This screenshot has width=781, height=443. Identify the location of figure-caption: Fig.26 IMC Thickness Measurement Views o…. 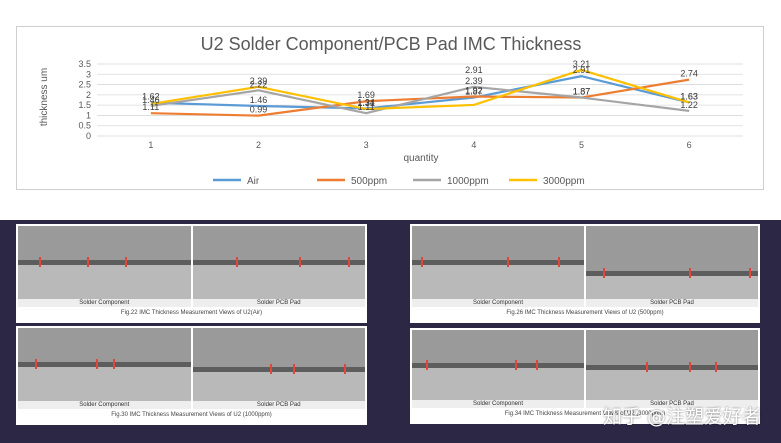
(585, 313).